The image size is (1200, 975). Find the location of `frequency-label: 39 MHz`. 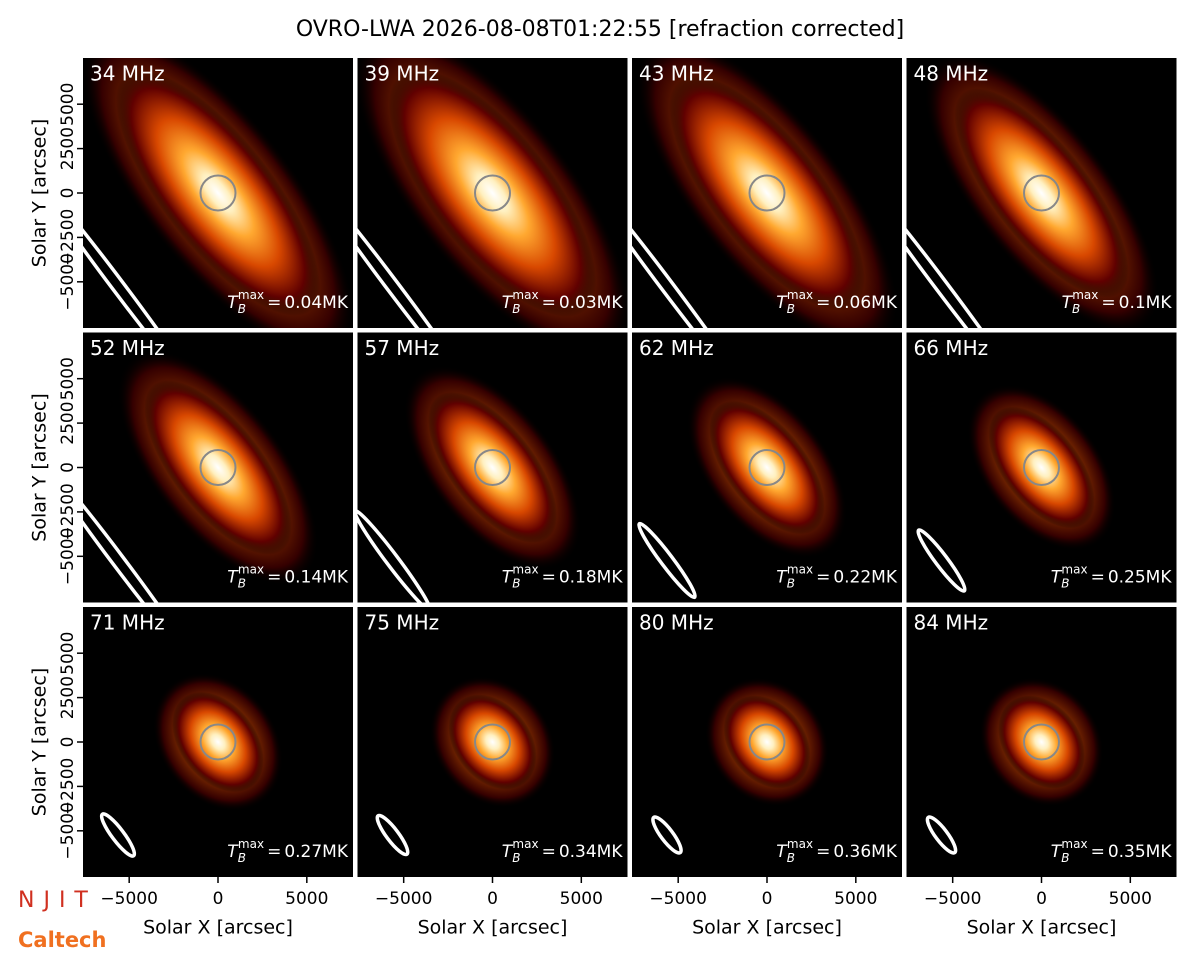

frequency-label: 39 MHz is located at coordinates (402, 74).